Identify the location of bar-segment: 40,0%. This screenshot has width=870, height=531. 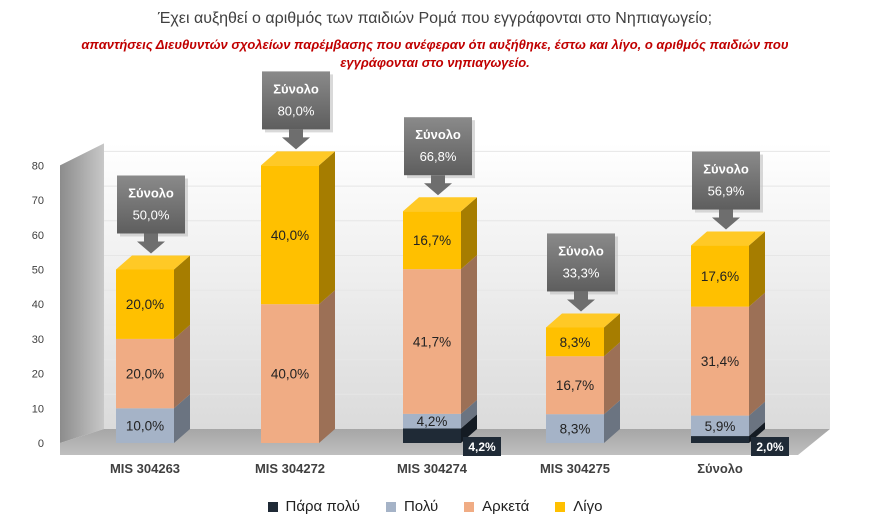
(298, 228).